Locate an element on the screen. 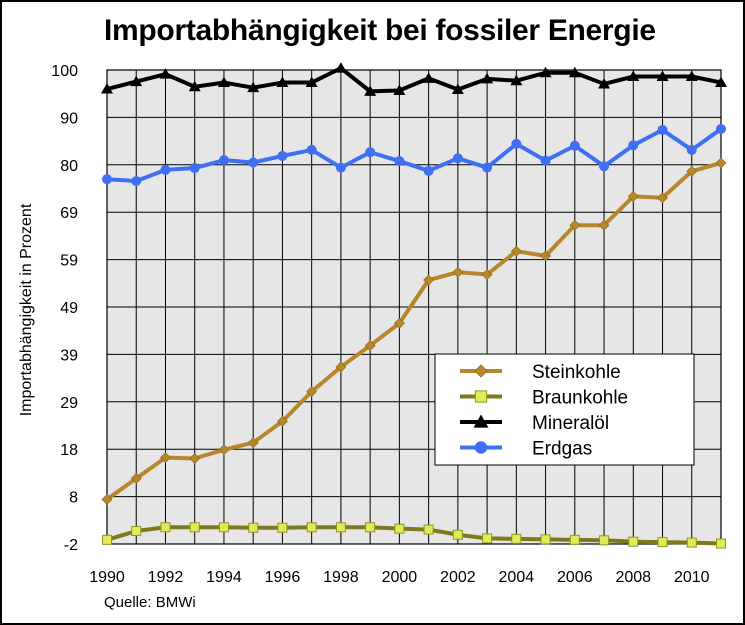 The image size is (745, 625). series-line-erdgas is located at coordinates (414, 155).